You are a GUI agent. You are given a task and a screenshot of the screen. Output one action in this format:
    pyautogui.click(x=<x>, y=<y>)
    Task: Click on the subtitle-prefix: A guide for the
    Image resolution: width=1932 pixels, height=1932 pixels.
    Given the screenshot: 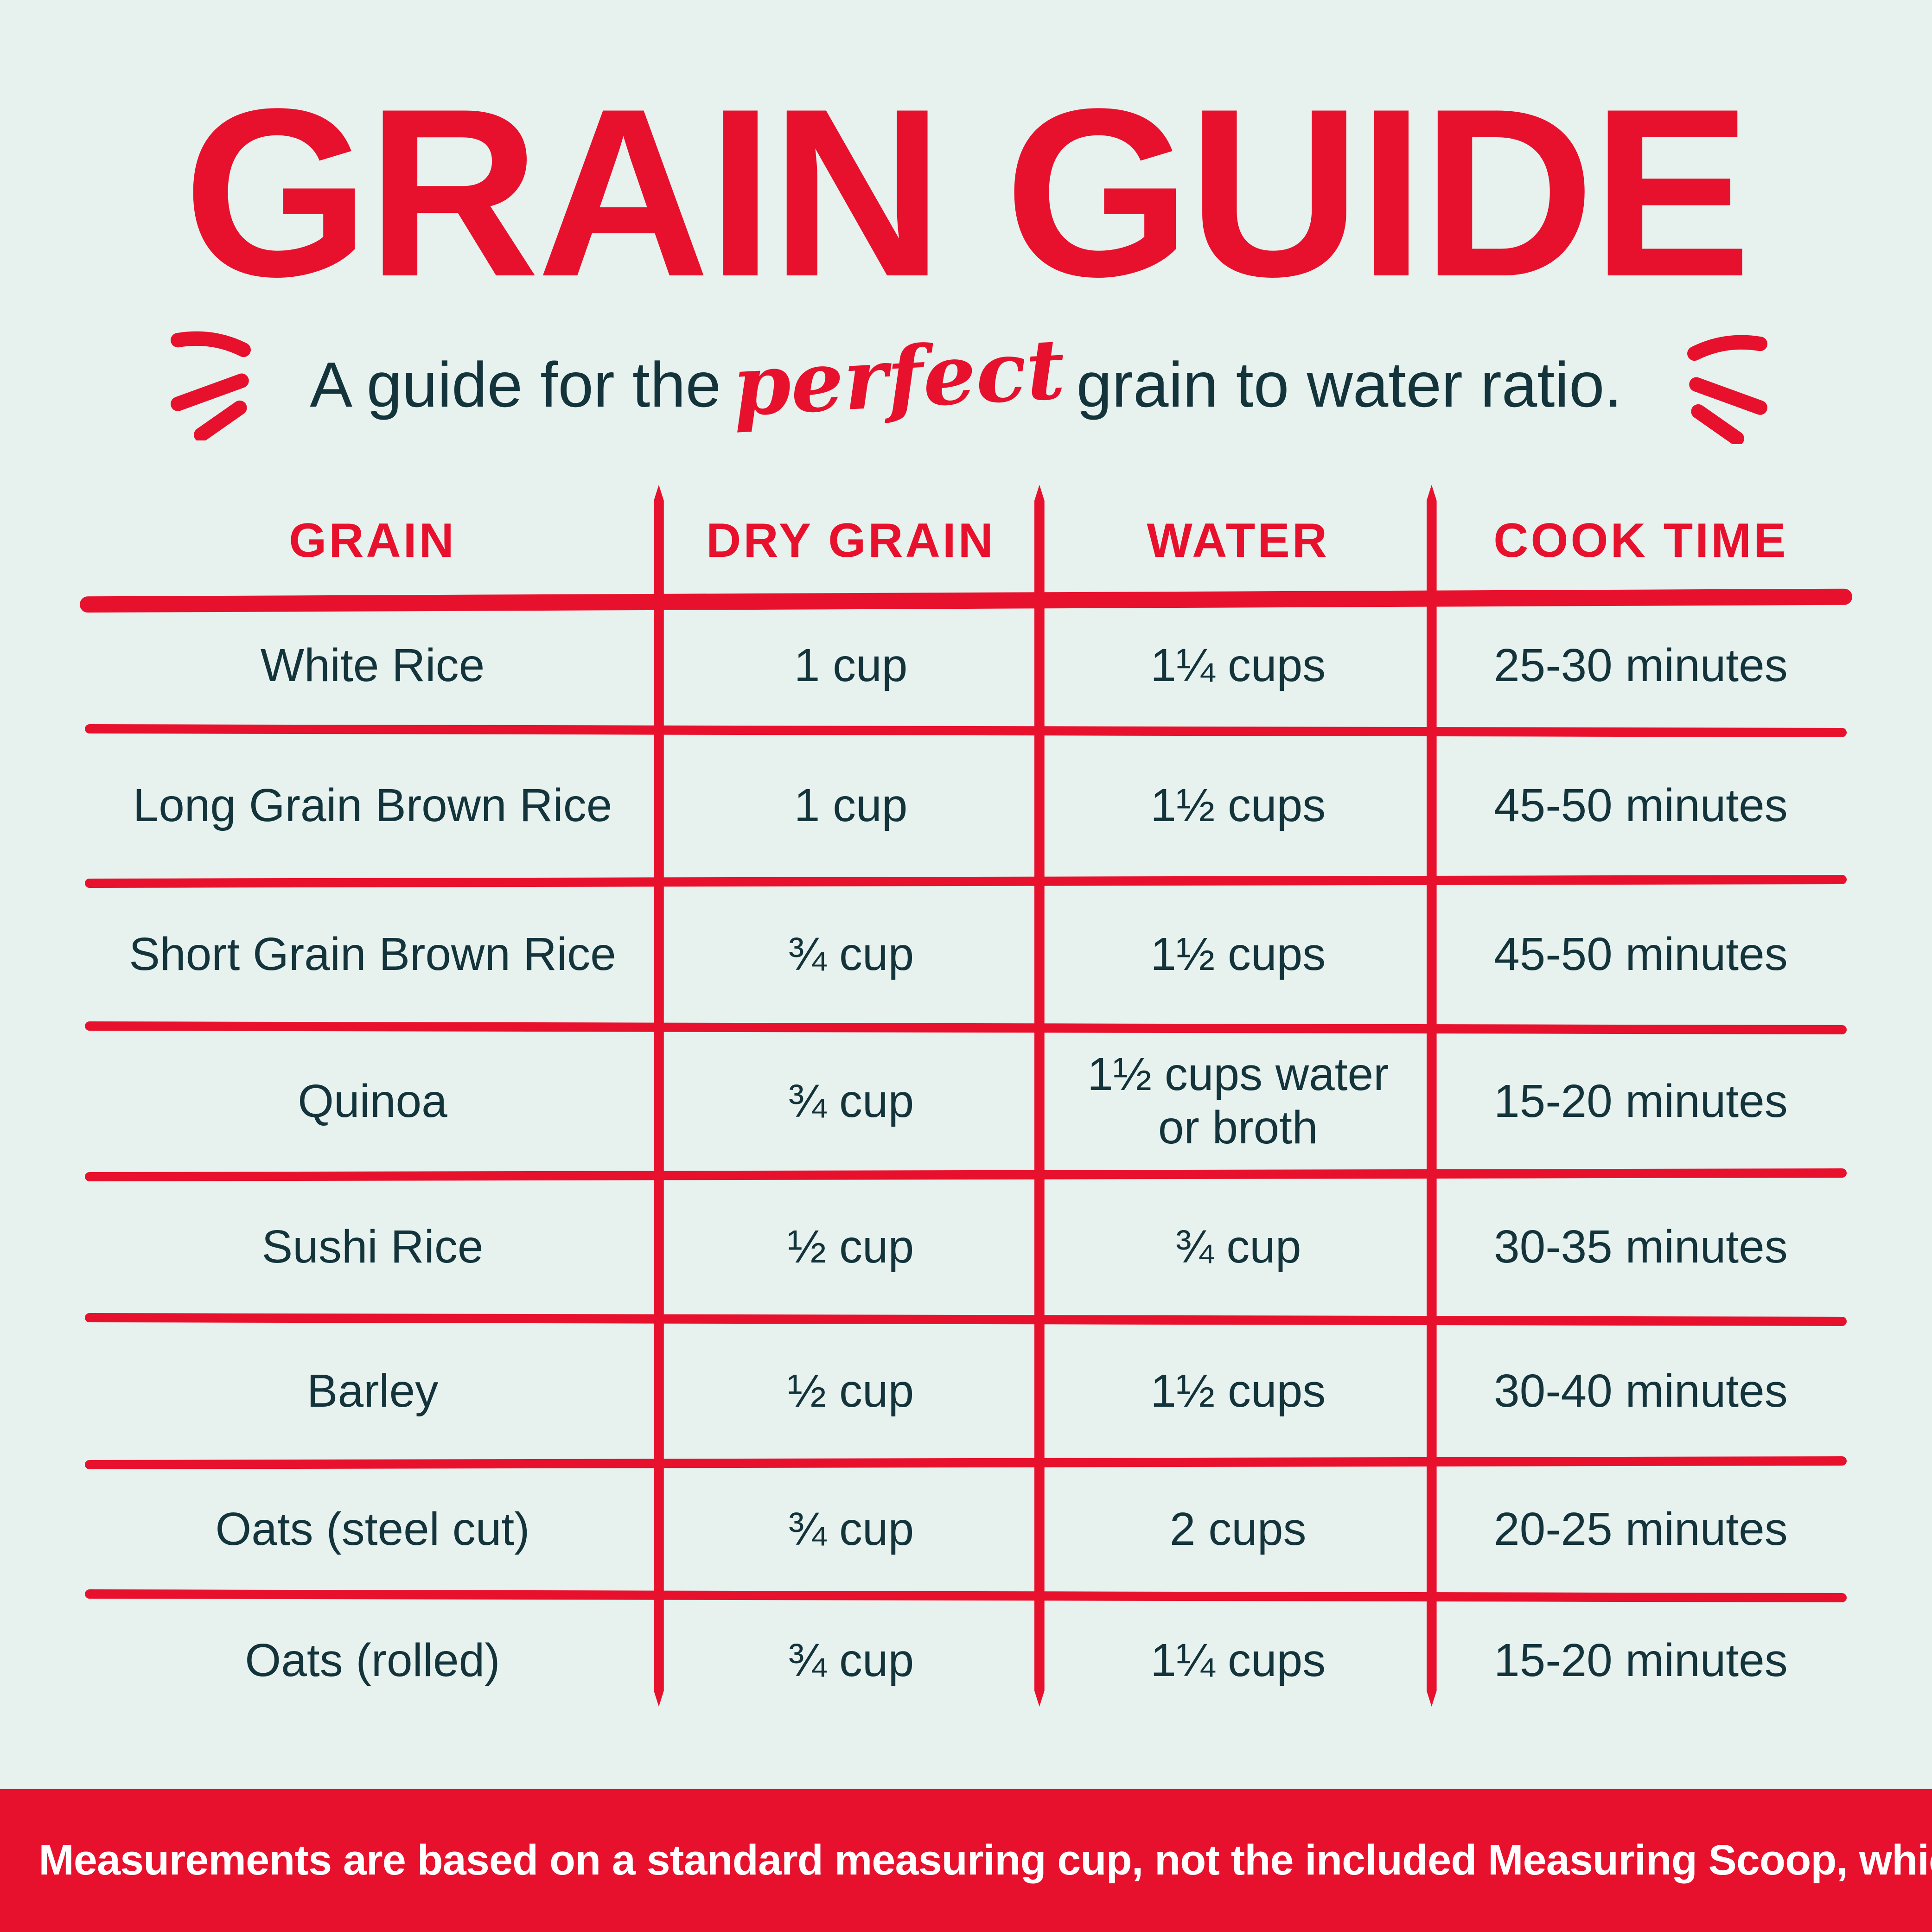 What is the action you would take?
    pyautogui.click(x=515, y=385)
    